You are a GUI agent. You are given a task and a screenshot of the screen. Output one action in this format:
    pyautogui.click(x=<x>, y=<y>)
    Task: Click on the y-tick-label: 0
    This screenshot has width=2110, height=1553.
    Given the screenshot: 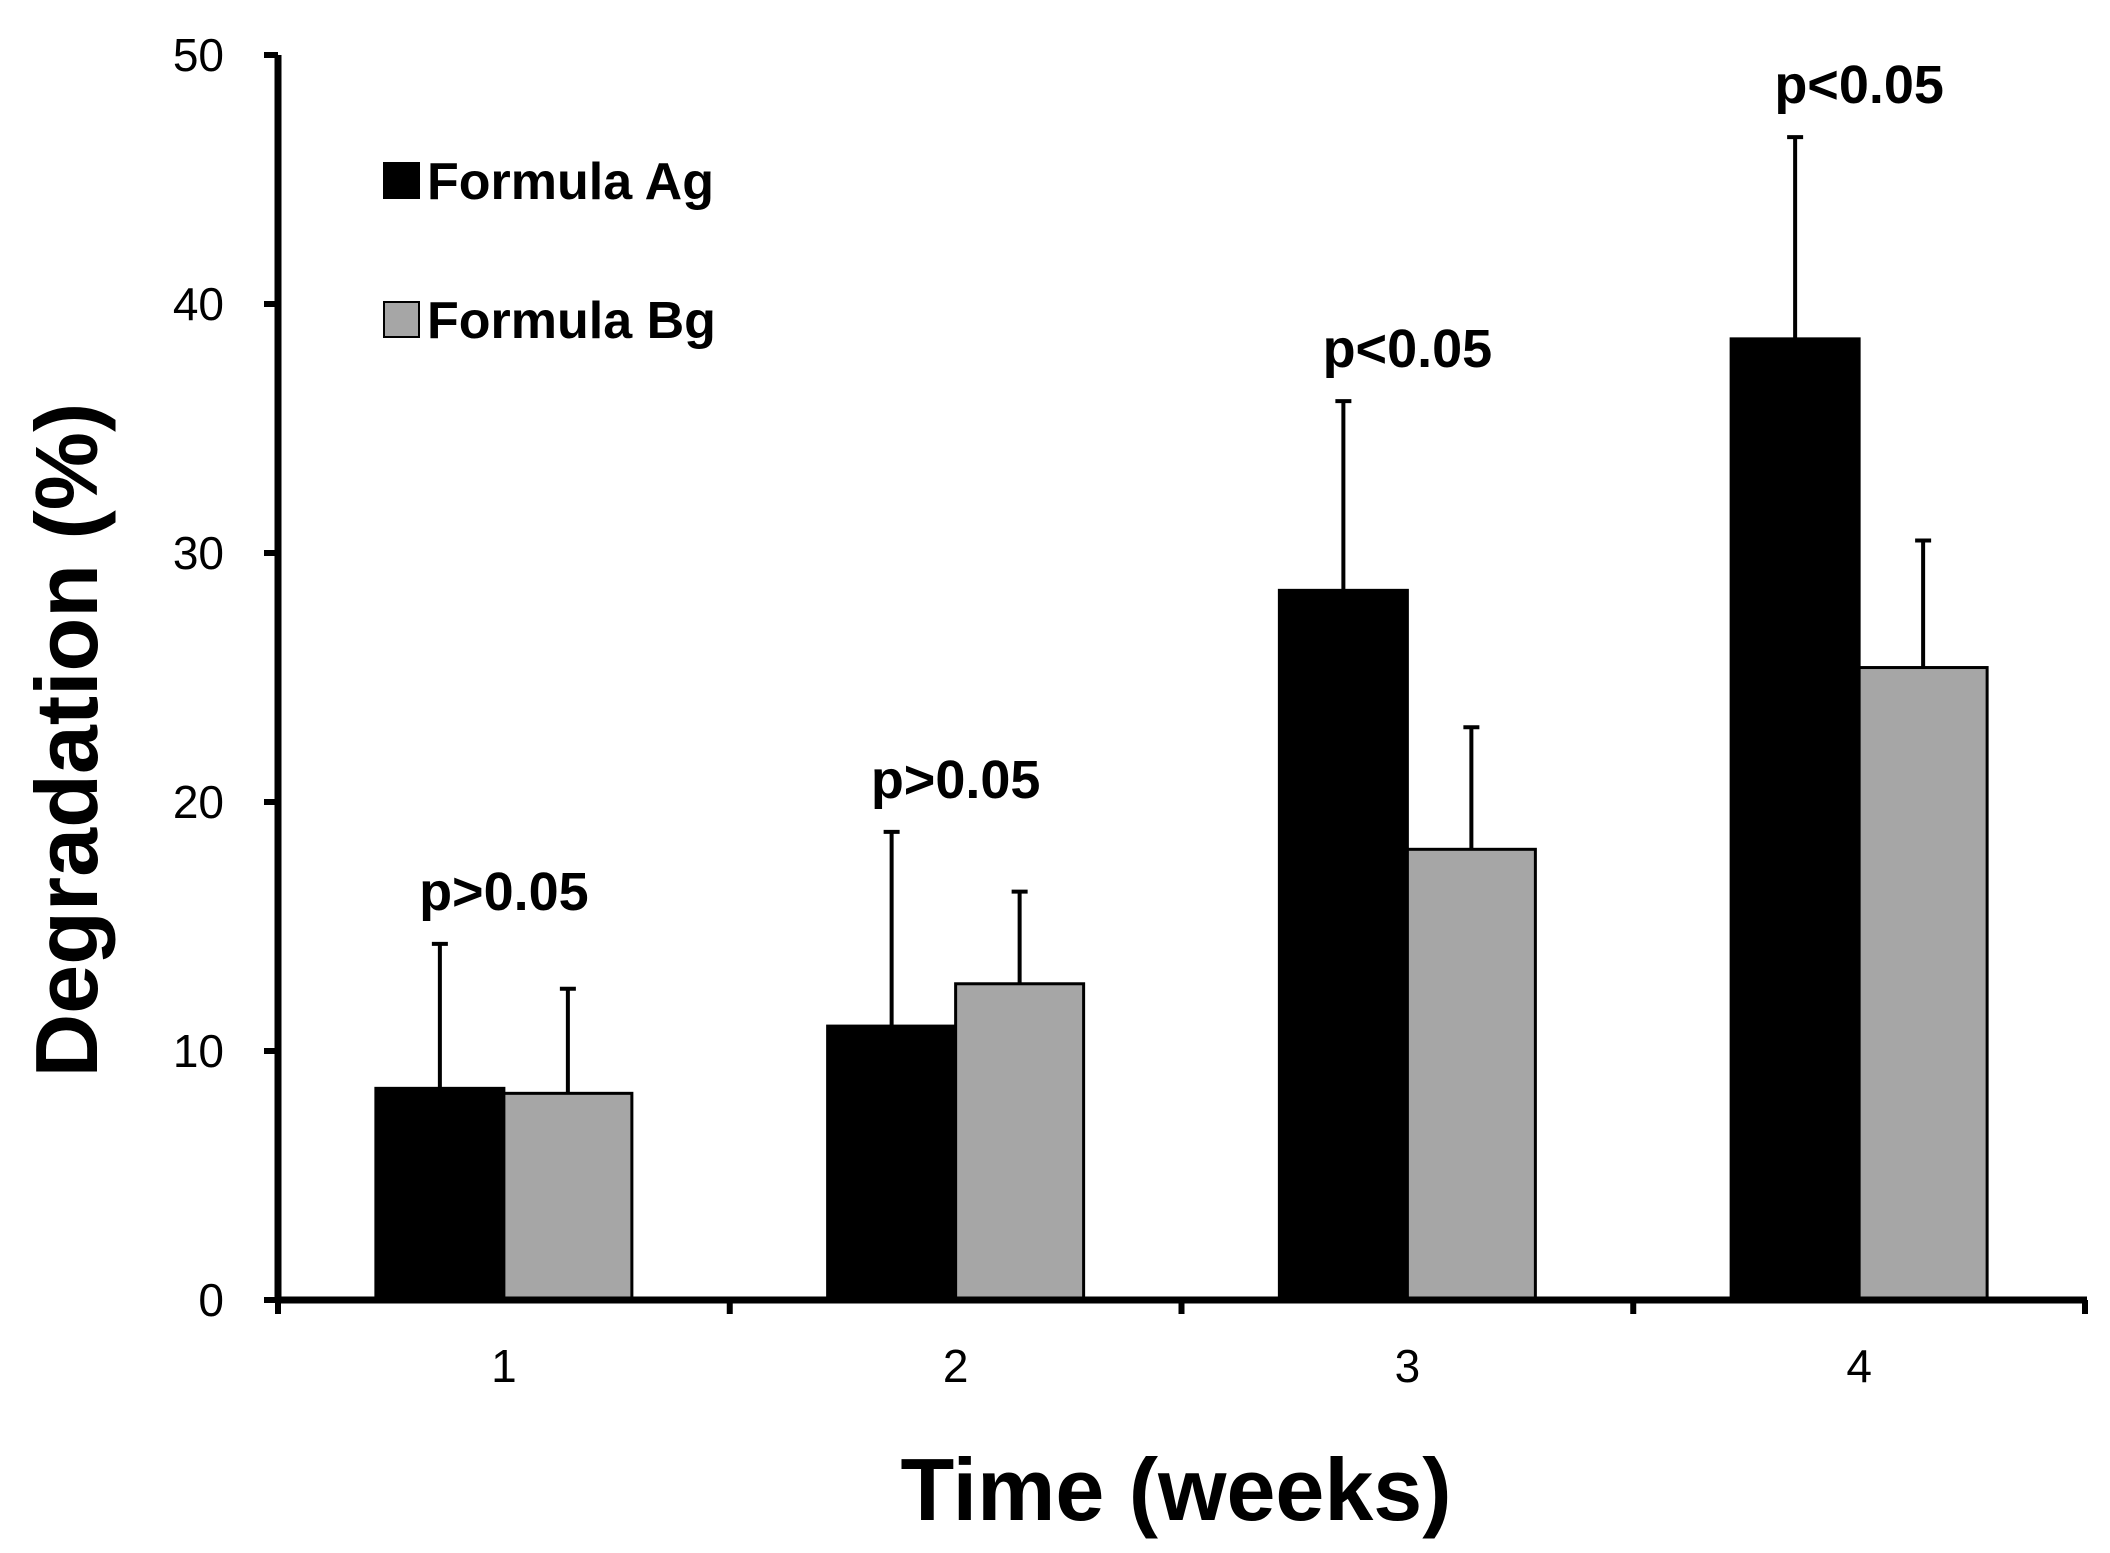 What is the action you would take?
    pyautogui.click(x=211, y=1300)
    